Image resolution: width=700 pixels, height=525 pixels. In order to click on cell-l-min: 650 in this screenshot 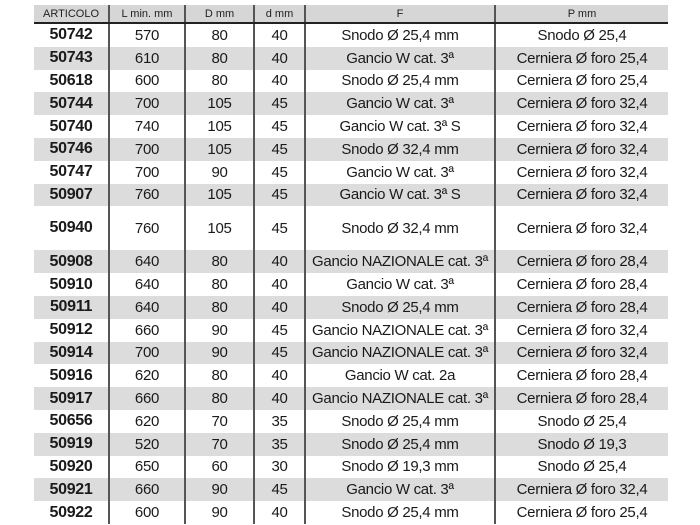, I will do `click(146, 467)`.